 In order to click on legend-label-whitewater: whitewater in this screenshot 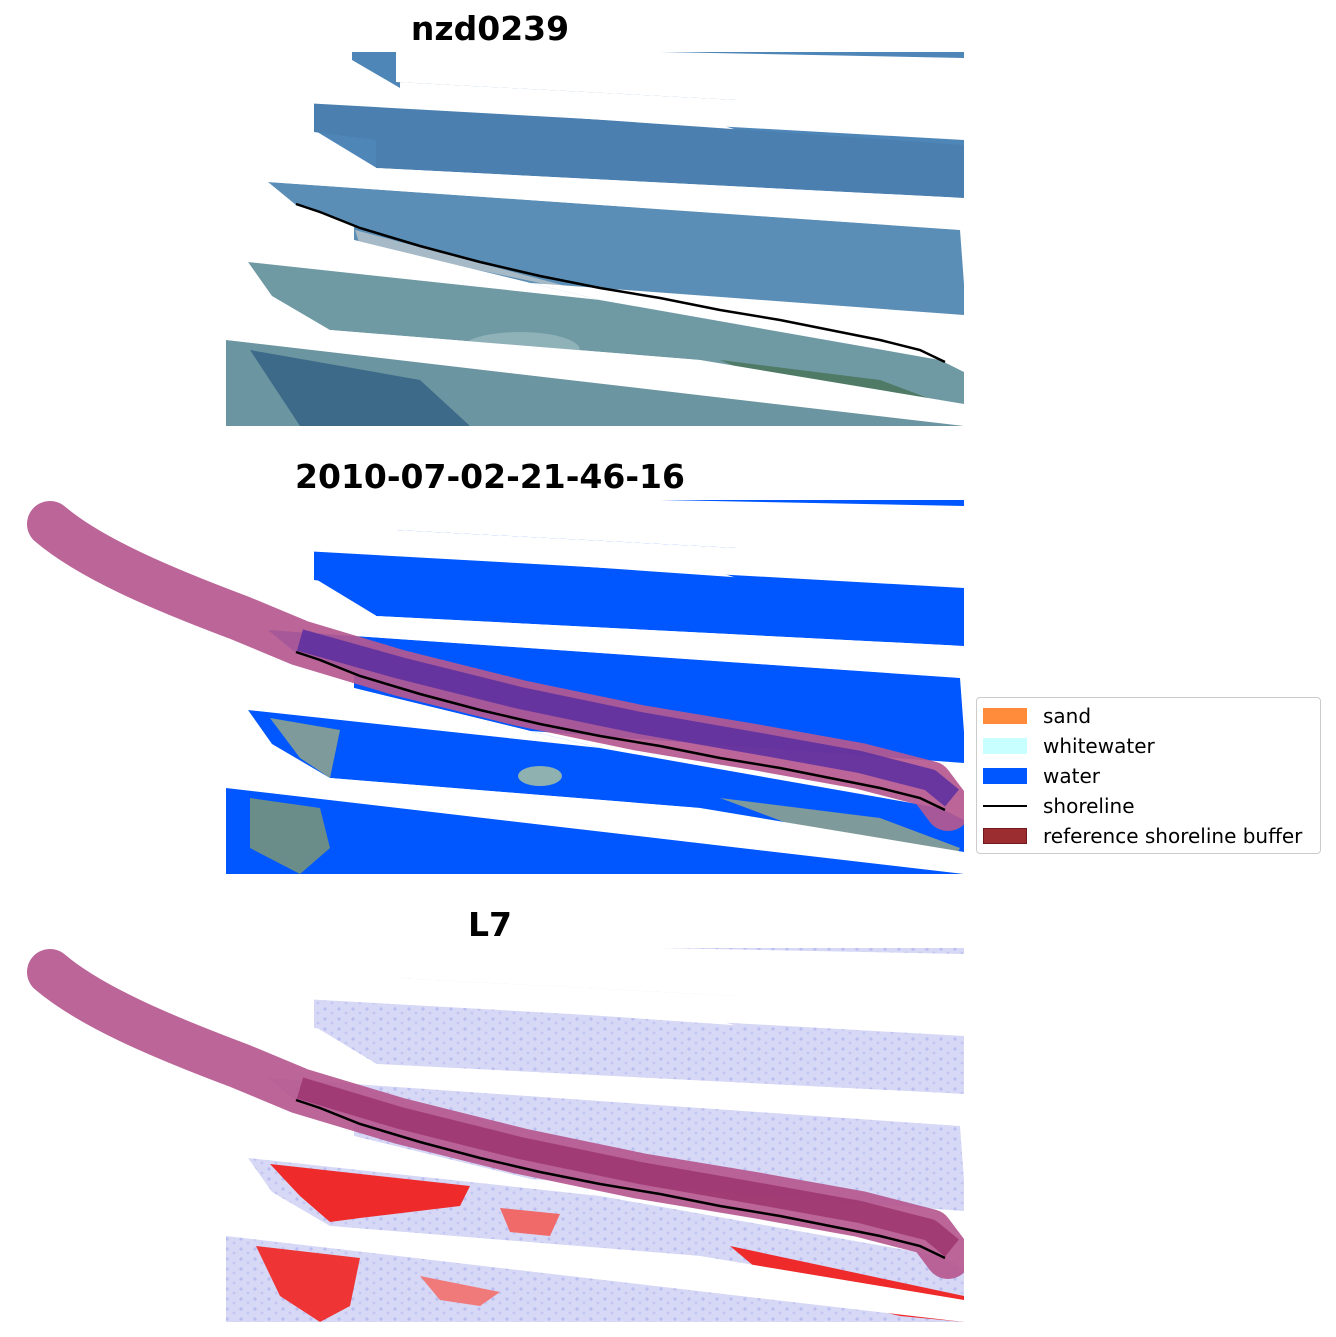, I will do `click(1099, 746)`.